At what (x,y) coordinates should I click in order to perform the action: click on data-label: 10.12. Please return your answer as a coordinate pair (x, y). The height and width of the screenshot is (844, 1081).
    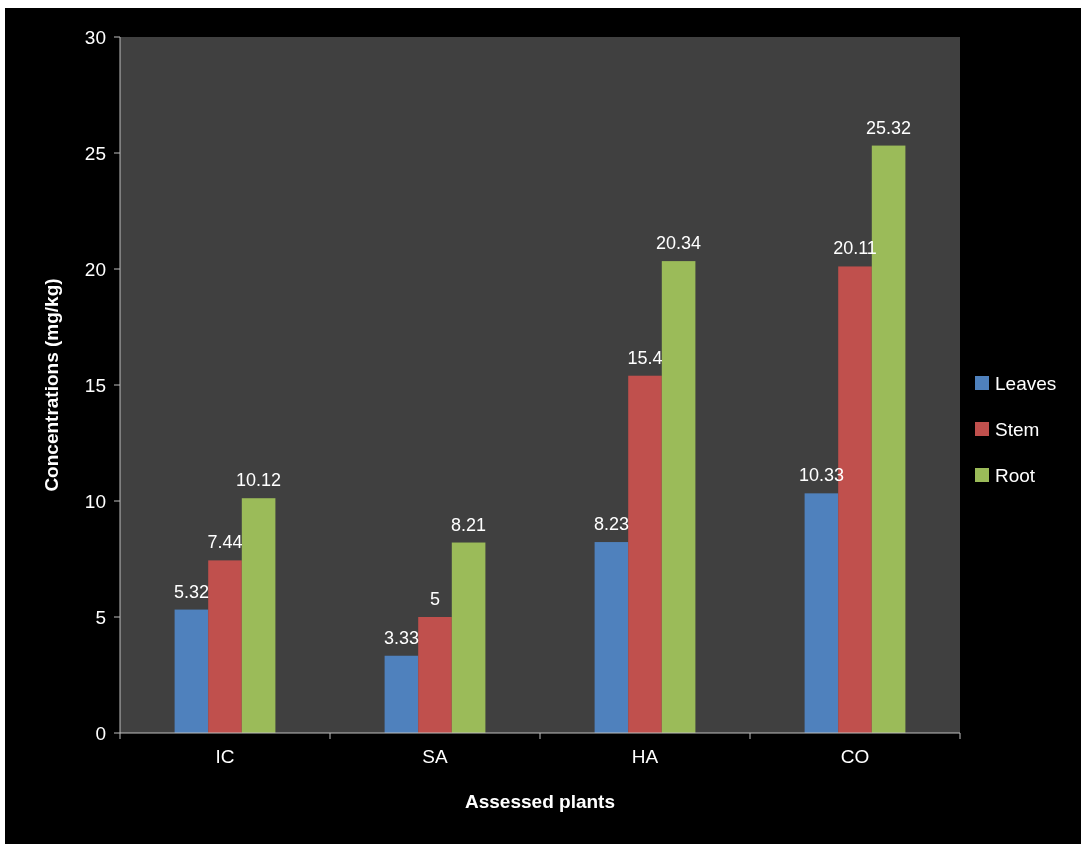
    Looking at the image, I should click on (259, 480).